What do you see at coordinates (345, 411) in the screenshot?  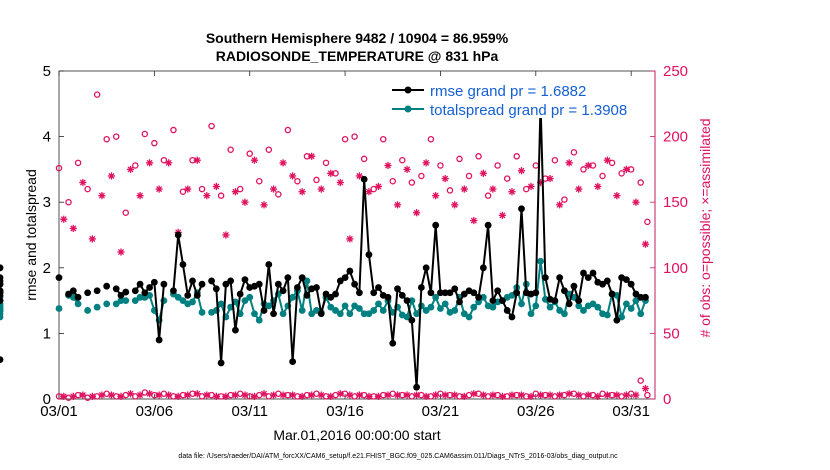 I see `x-tick-label: 03/16` at bounding box center [345, 411].